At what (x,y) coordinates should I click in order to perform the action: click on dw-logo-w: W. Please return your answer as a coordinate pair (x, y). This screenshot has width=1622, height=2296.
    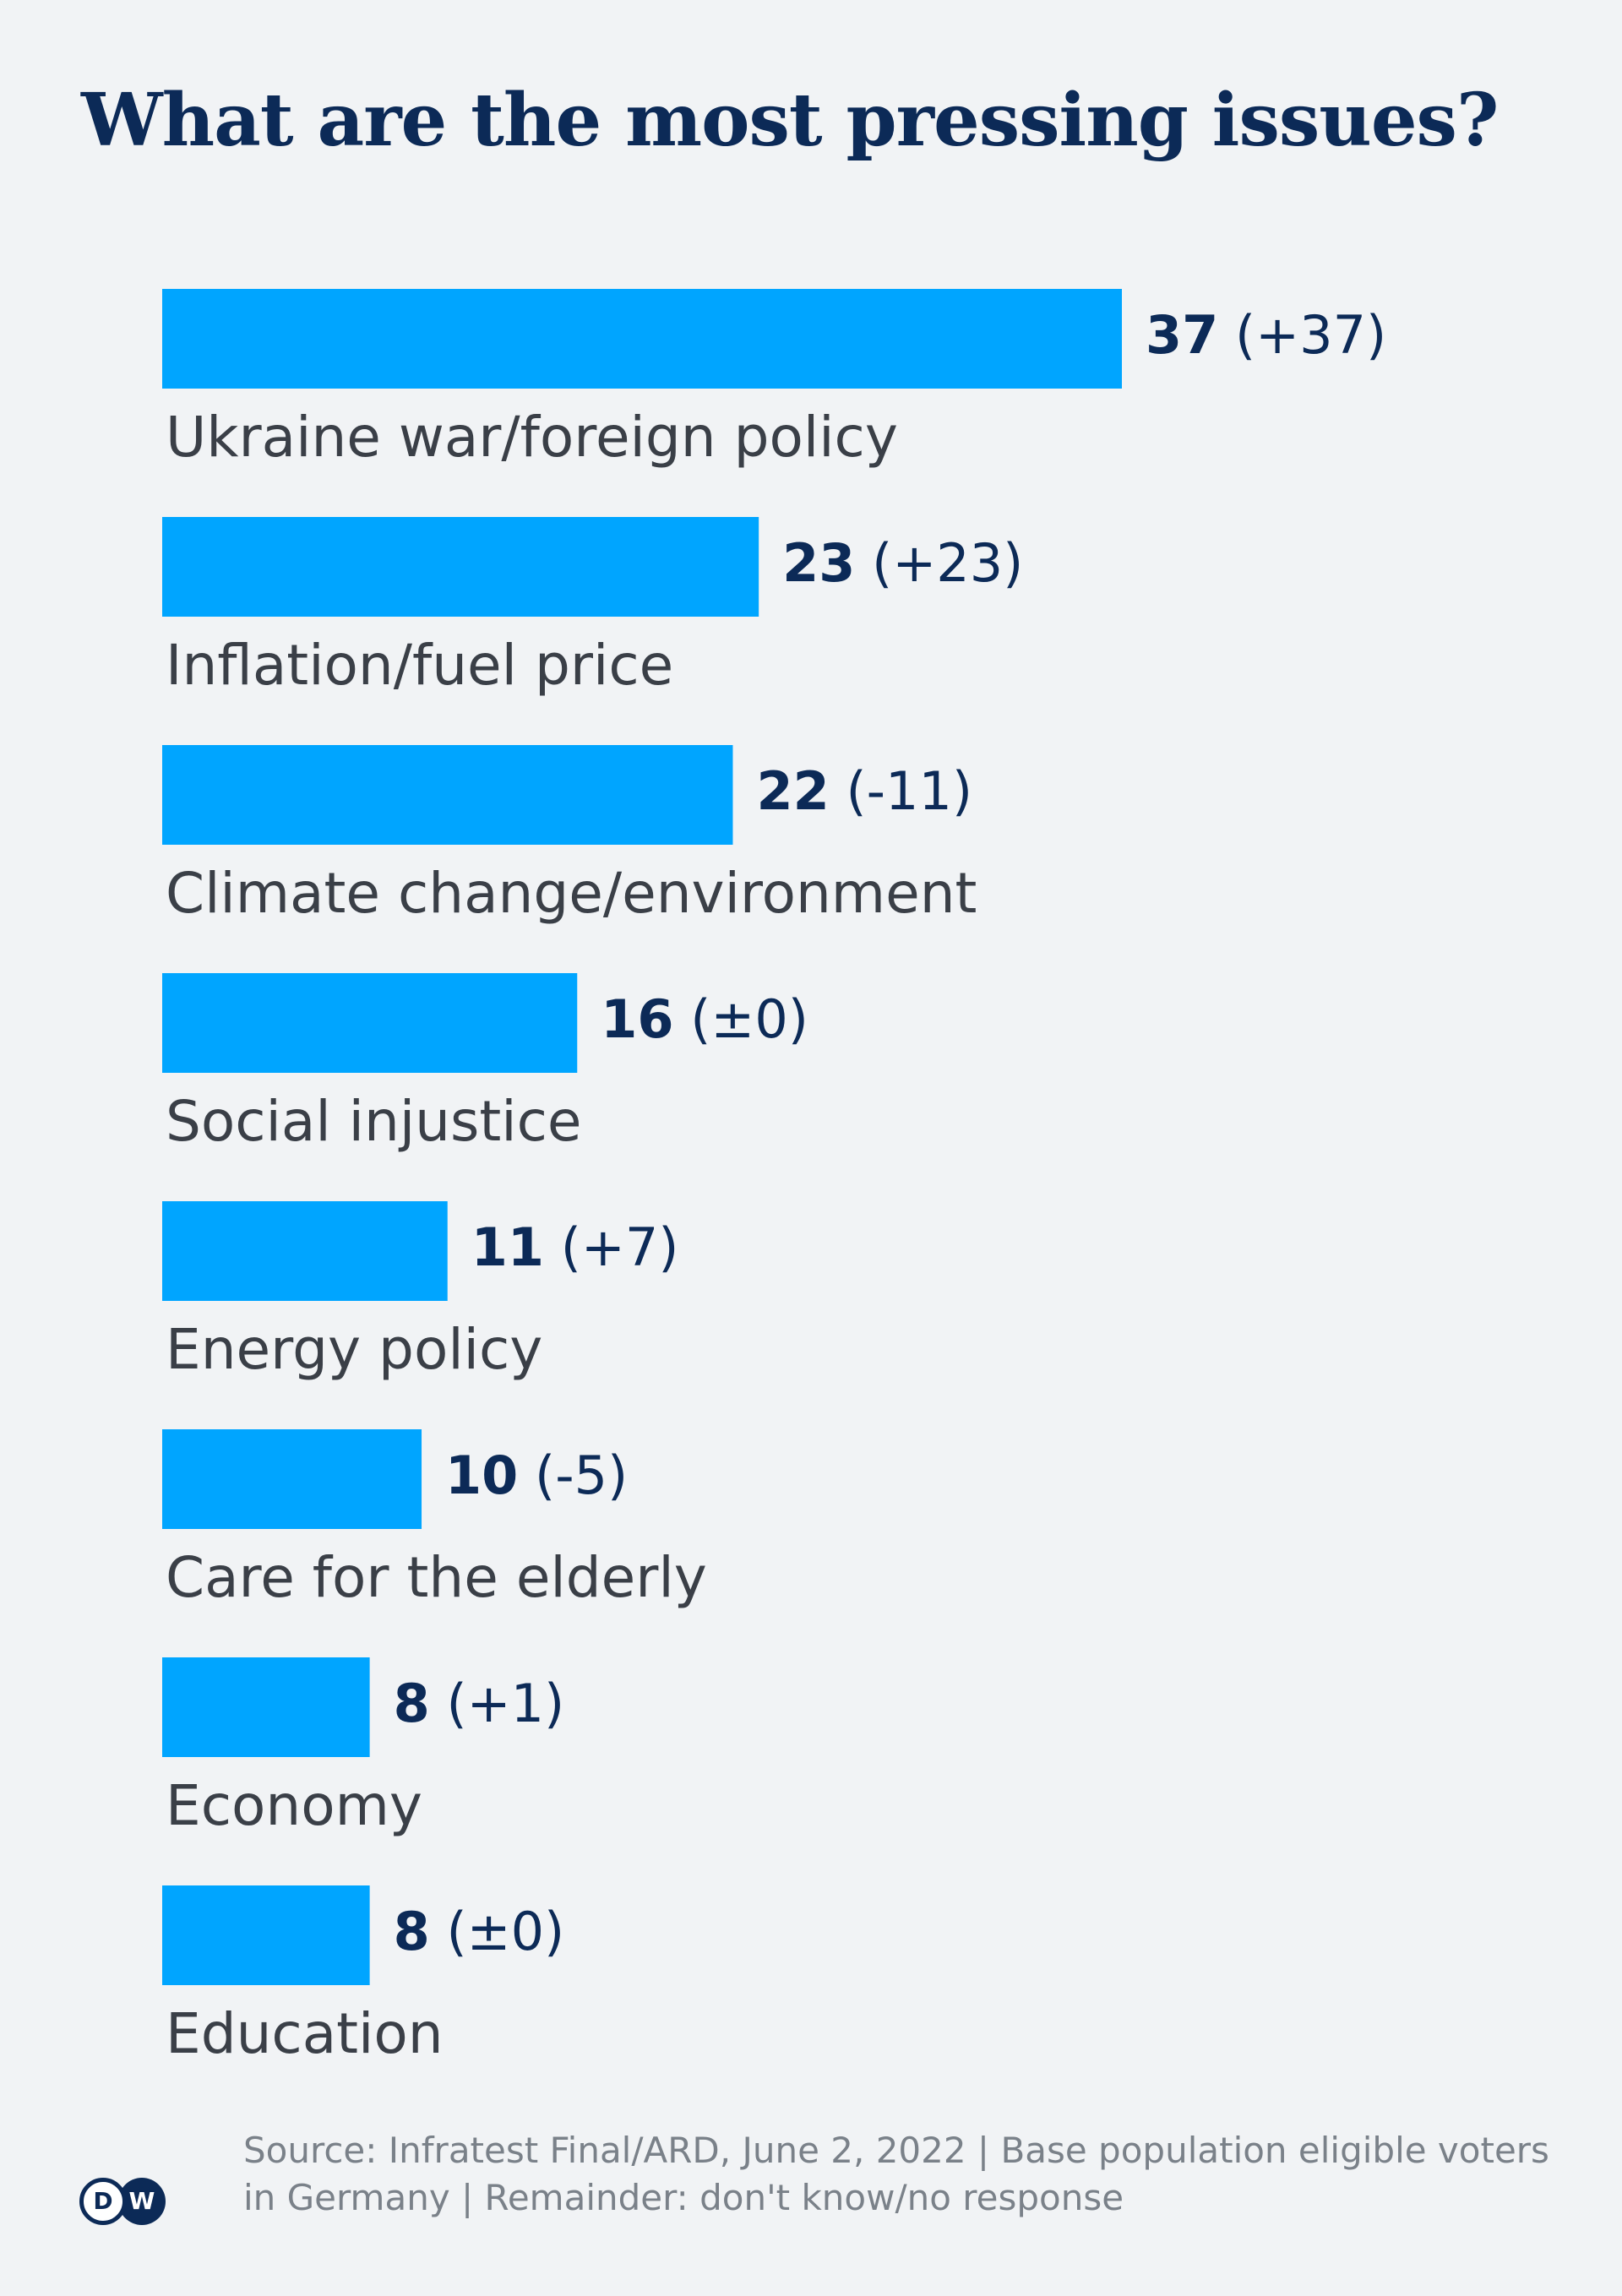
    Looking at the image, I should click on (142, 2201).